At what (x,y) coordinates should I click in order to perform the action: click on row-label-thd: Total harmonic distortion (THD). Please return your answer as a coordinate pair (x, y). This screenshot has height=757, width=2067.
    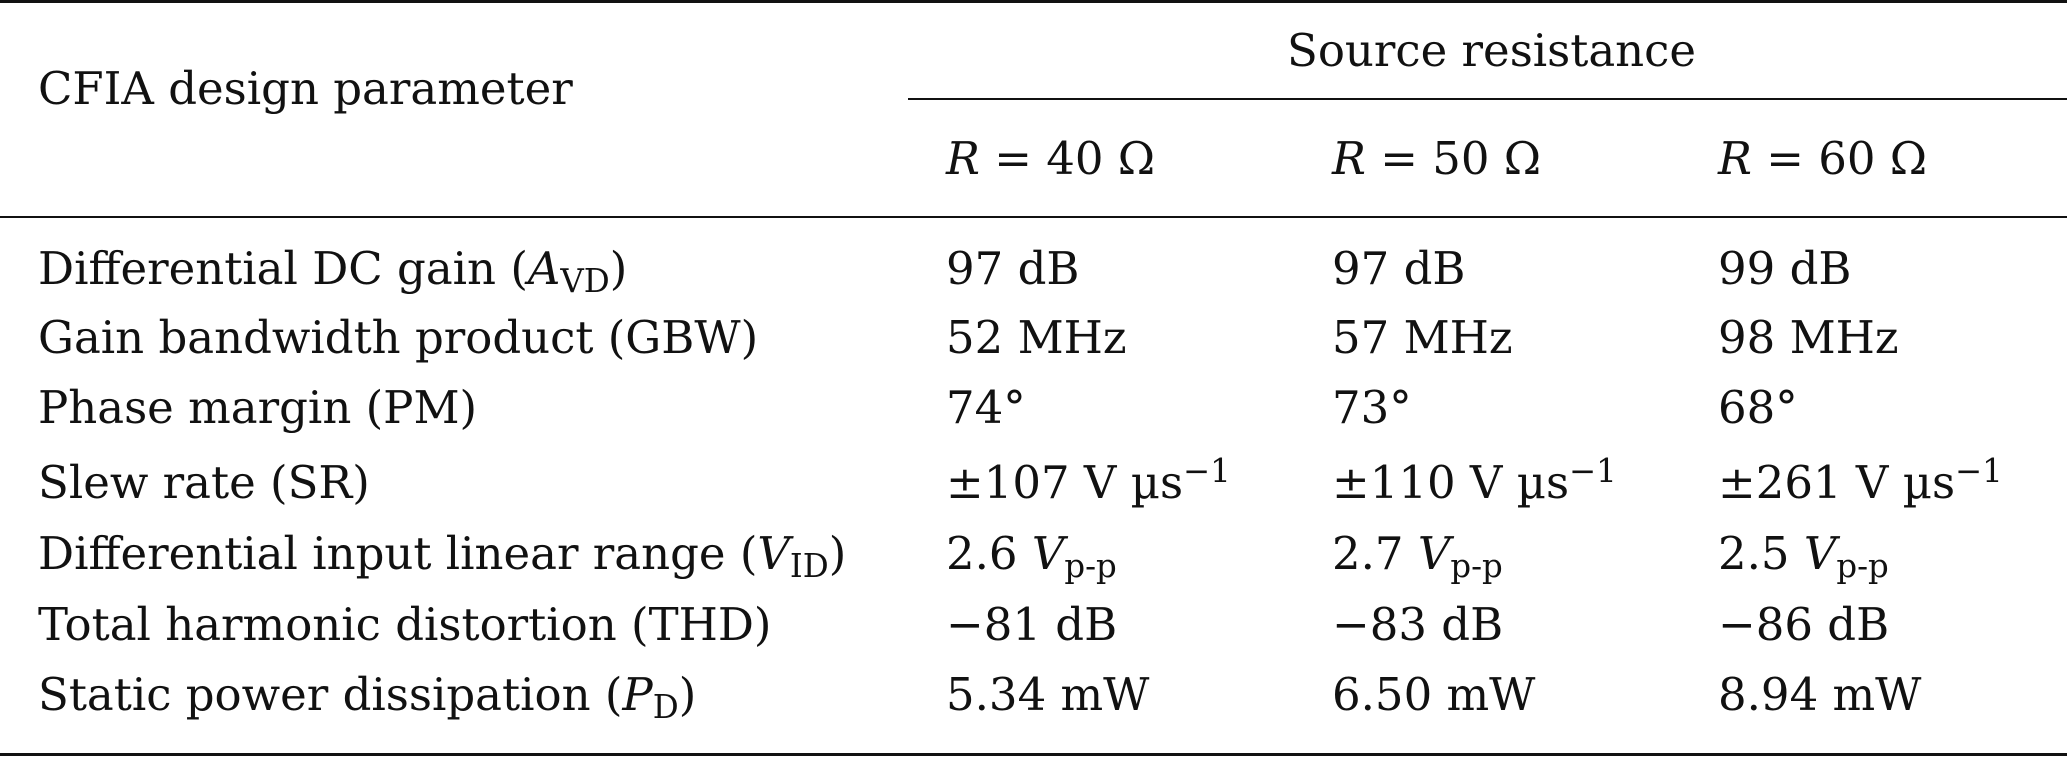
    Looking at the image, I should click on (405, 624).